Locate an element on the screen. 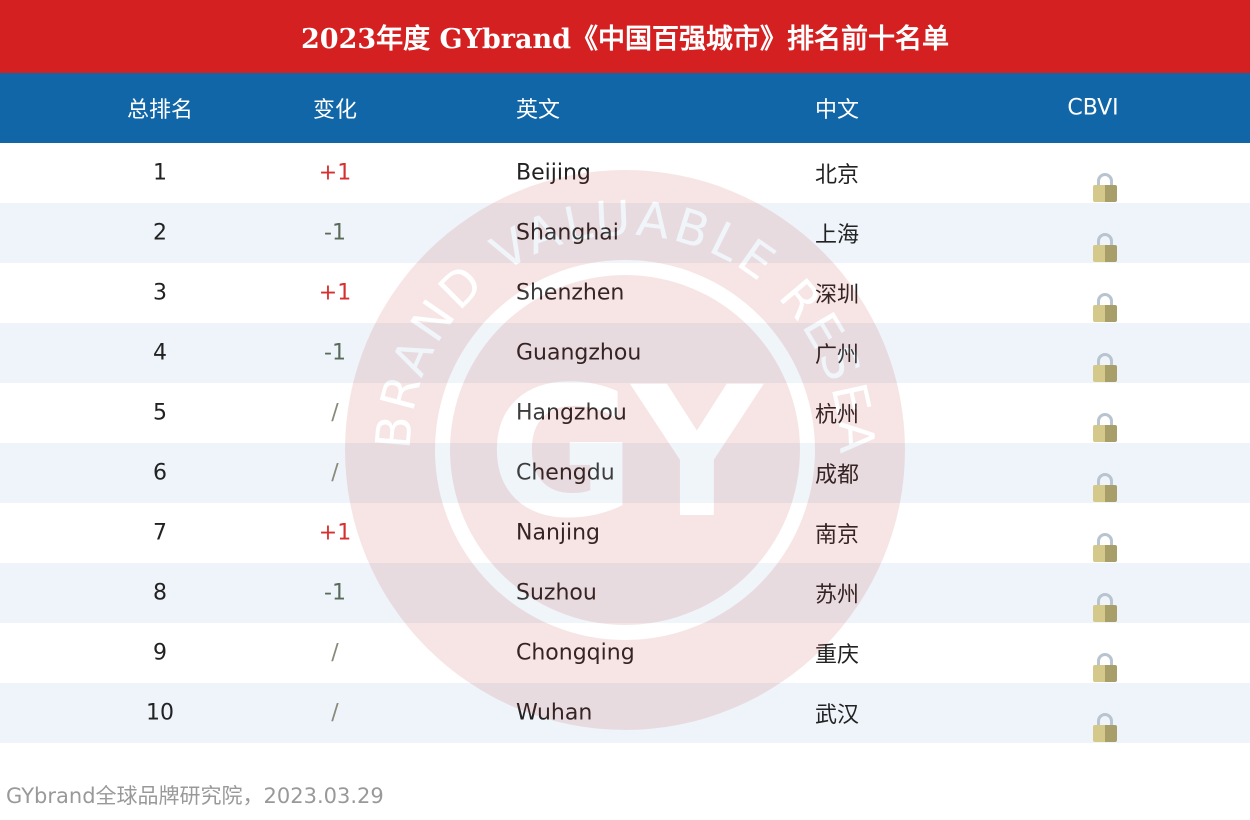 The height and width of the screenshot is (820, 1250). chinese-name: 南京 is located at coordinates (837, 535).